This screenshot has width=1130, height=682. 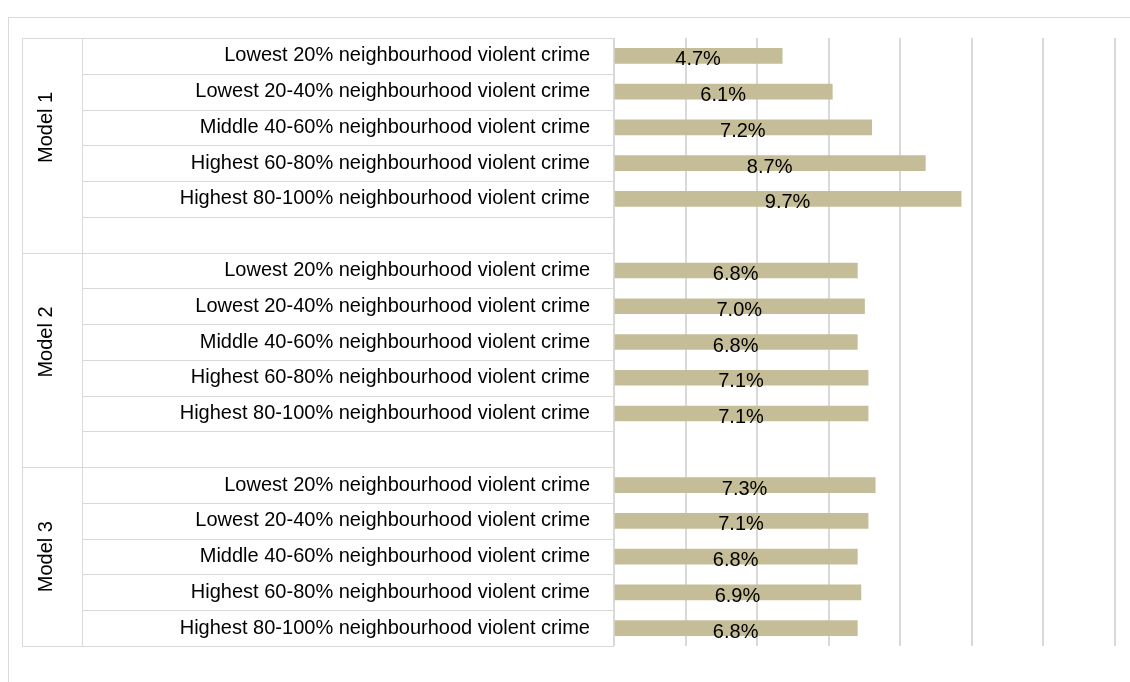 What do you see at coordinates (744, 487) in the screenshot?
I see `data-label: 7.3%` at bounding box center [744, 487].